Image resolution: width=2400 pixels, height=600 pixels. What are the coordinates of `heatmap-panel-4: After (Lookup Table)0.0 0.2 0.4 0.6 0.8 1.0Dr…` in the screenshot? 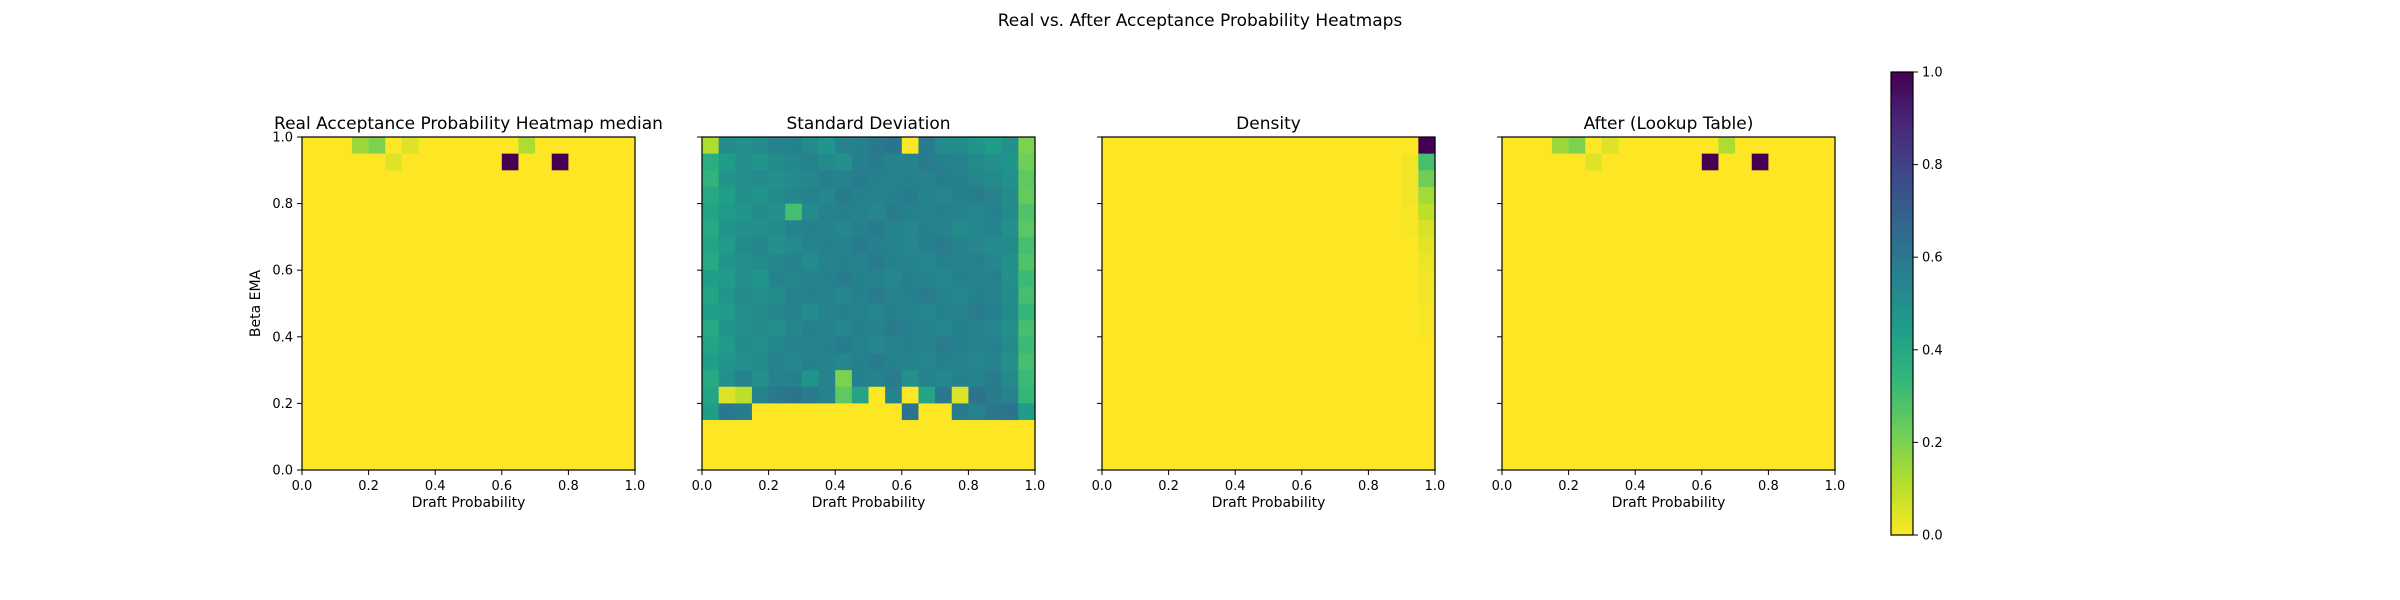 It's located at (1669, 312).